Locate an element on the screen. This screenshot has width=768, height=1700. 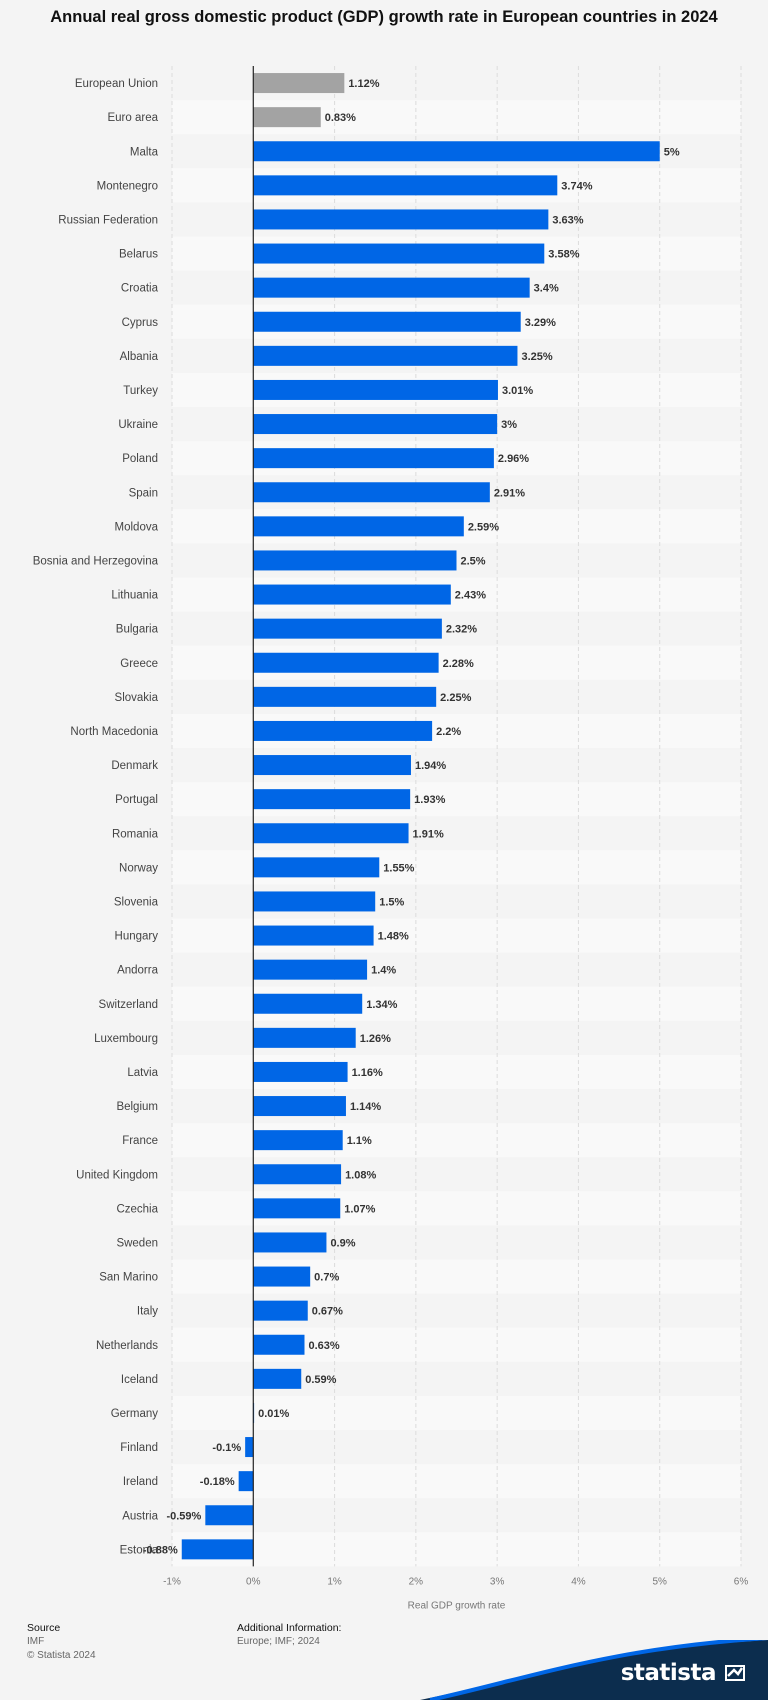
category-label: Ukraine is located at coordinates (138, 425).